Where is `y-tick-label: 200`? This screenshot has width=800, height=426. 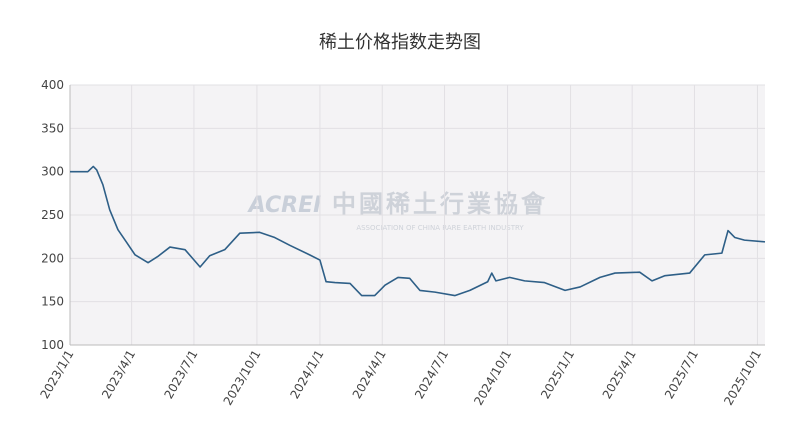 y-tick-label: 200 is located at coordinates (52, 258).